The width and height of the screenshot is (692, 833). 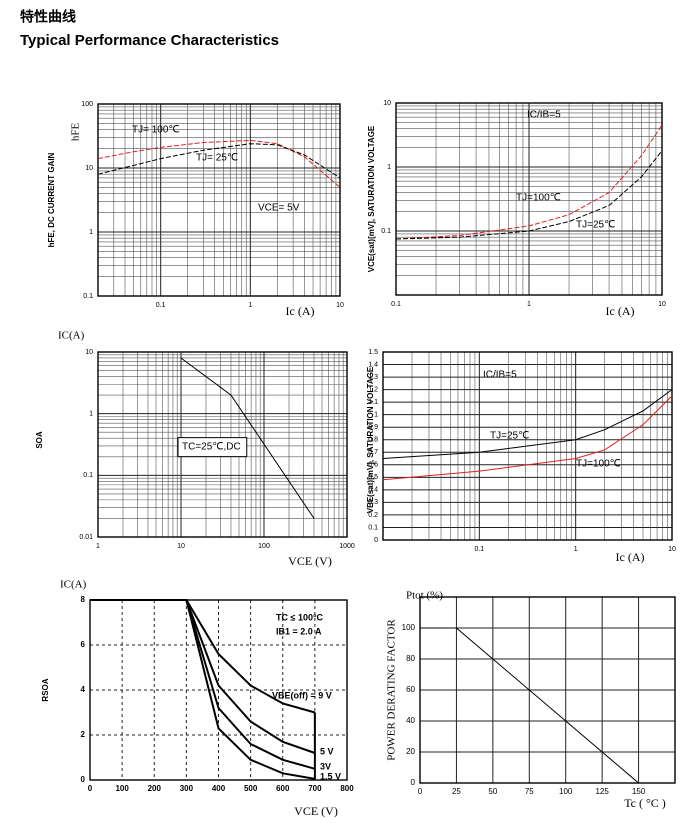 I want to click on y-tick-label: 0.9, so click(x=373, y=427).